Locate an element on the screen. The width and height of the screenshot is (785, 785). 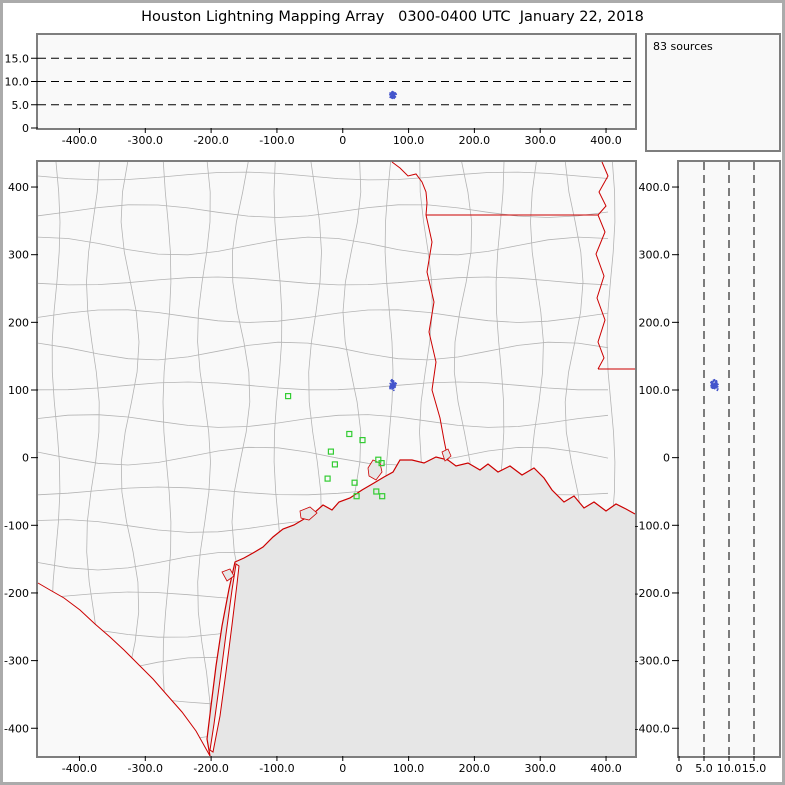
tick-label: 100 is located at coordinates (18, 390).